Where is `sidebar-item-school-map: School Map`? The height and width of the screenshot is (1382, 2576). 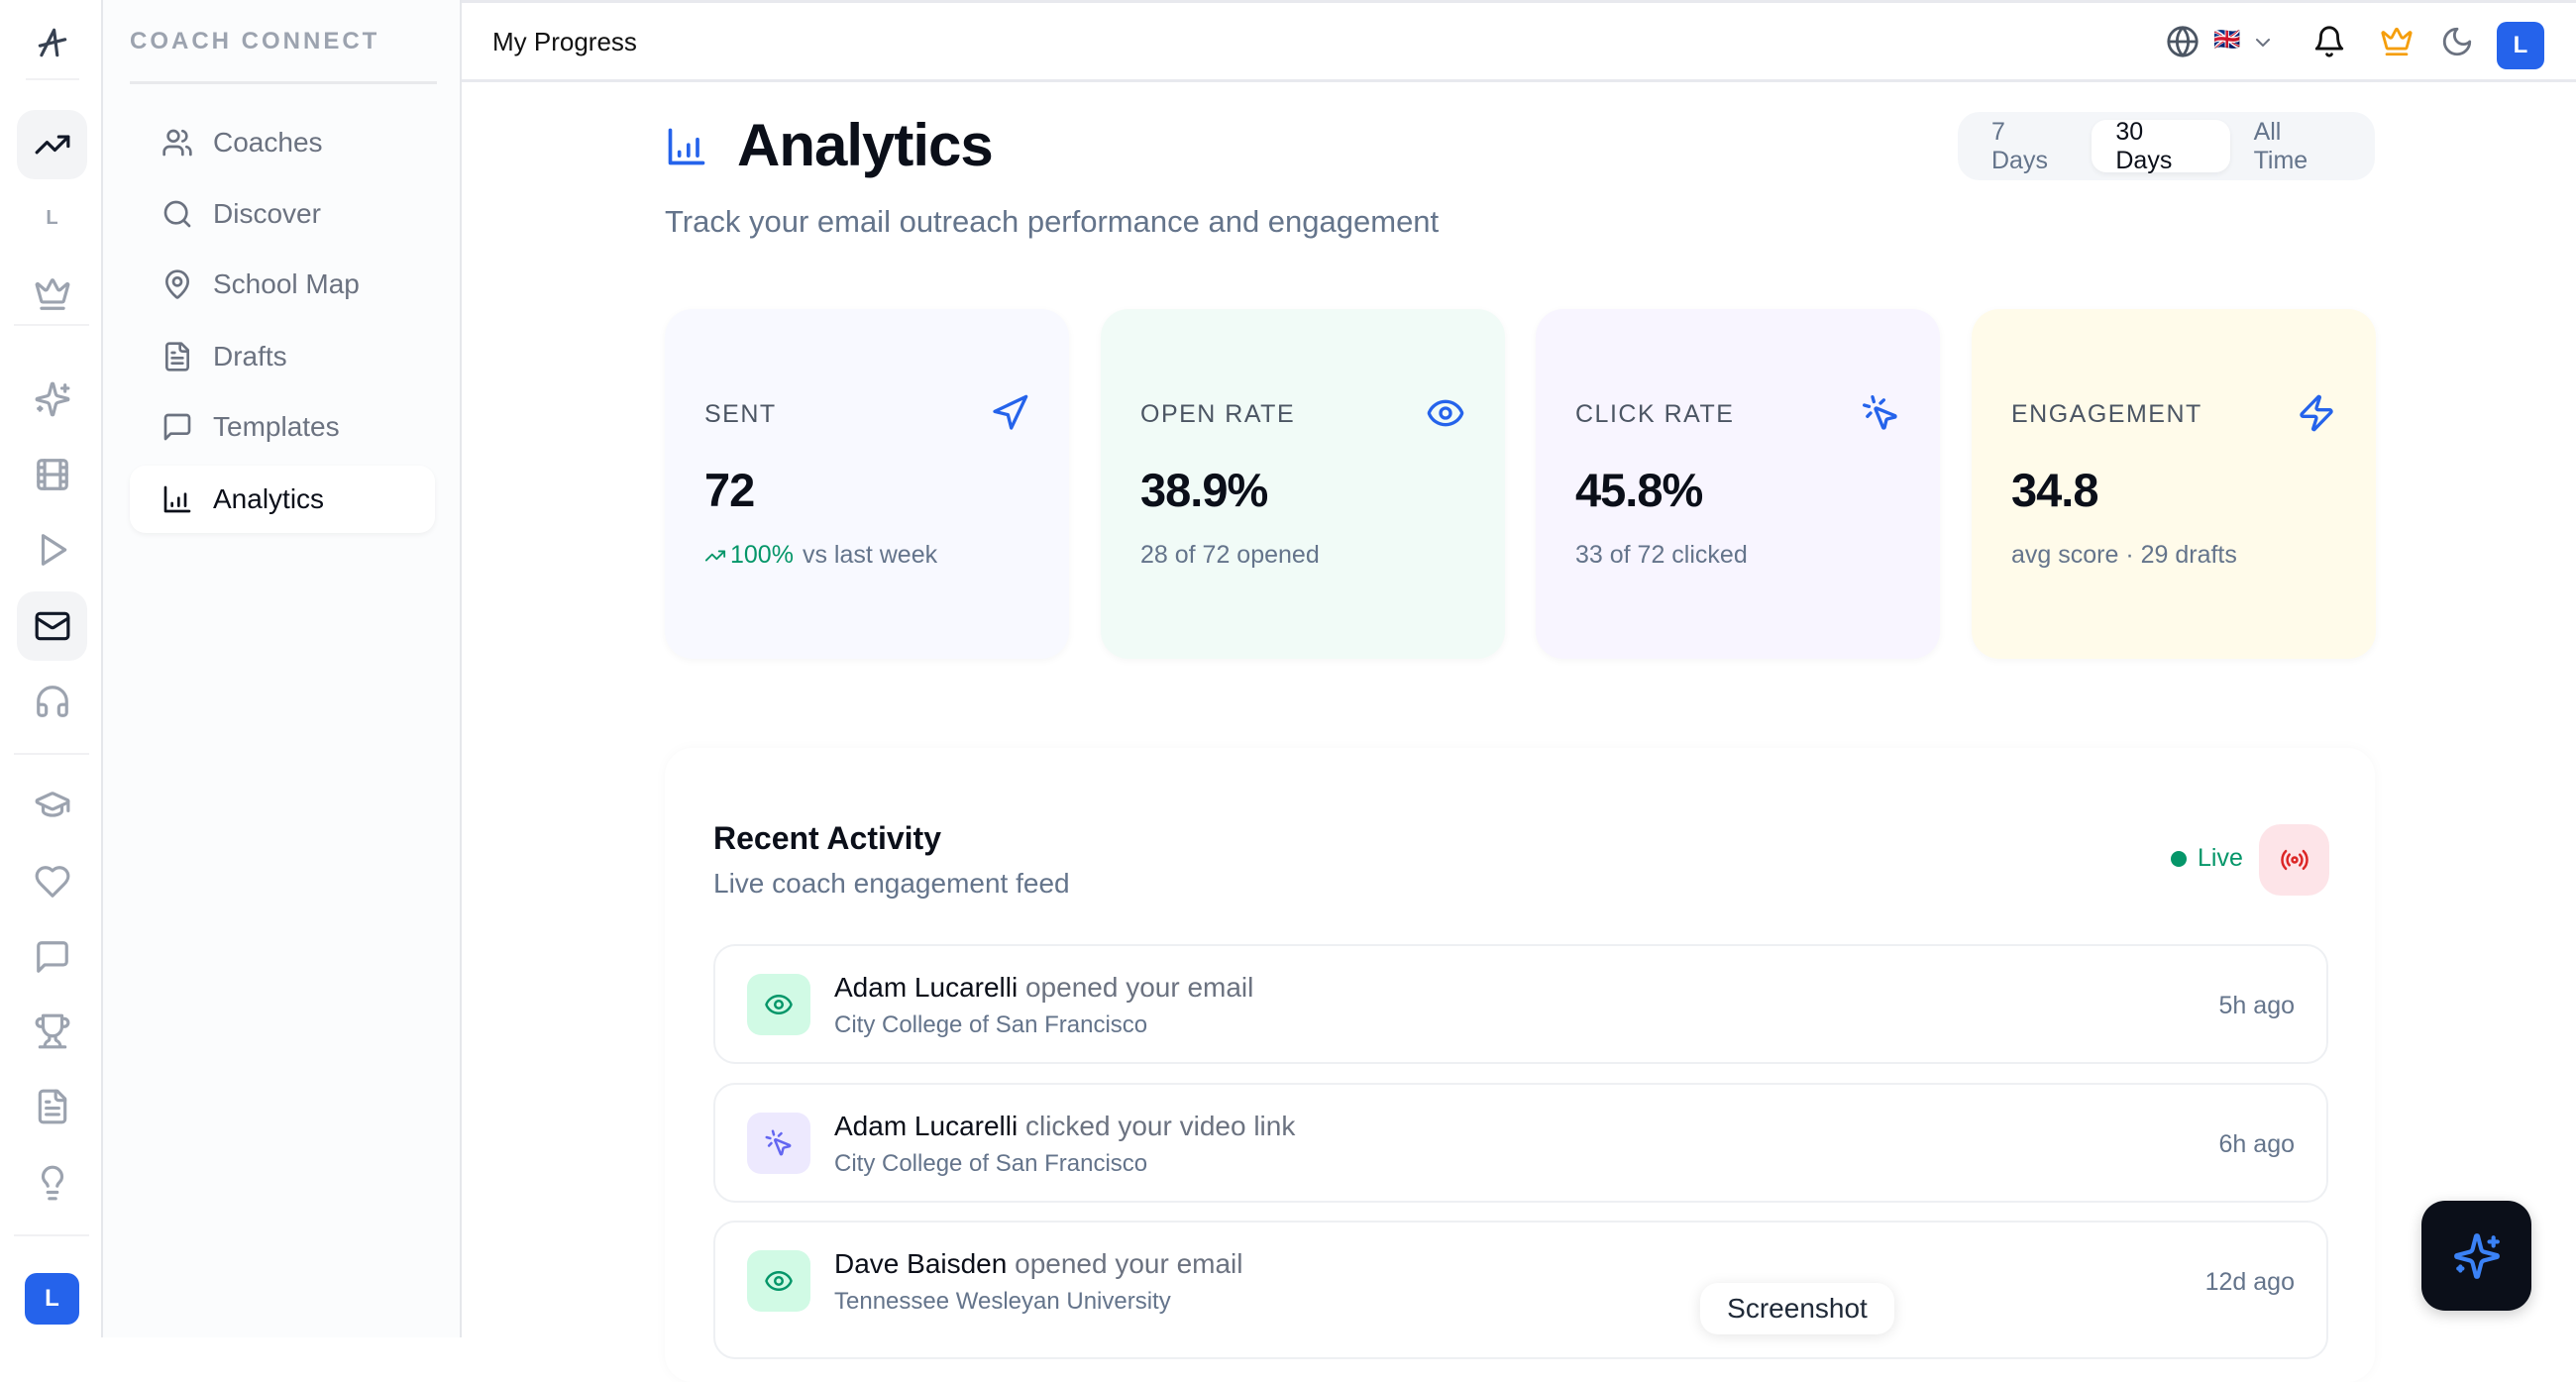 sidebar-item-school-map: School Map is located at coordinates (283, 284).